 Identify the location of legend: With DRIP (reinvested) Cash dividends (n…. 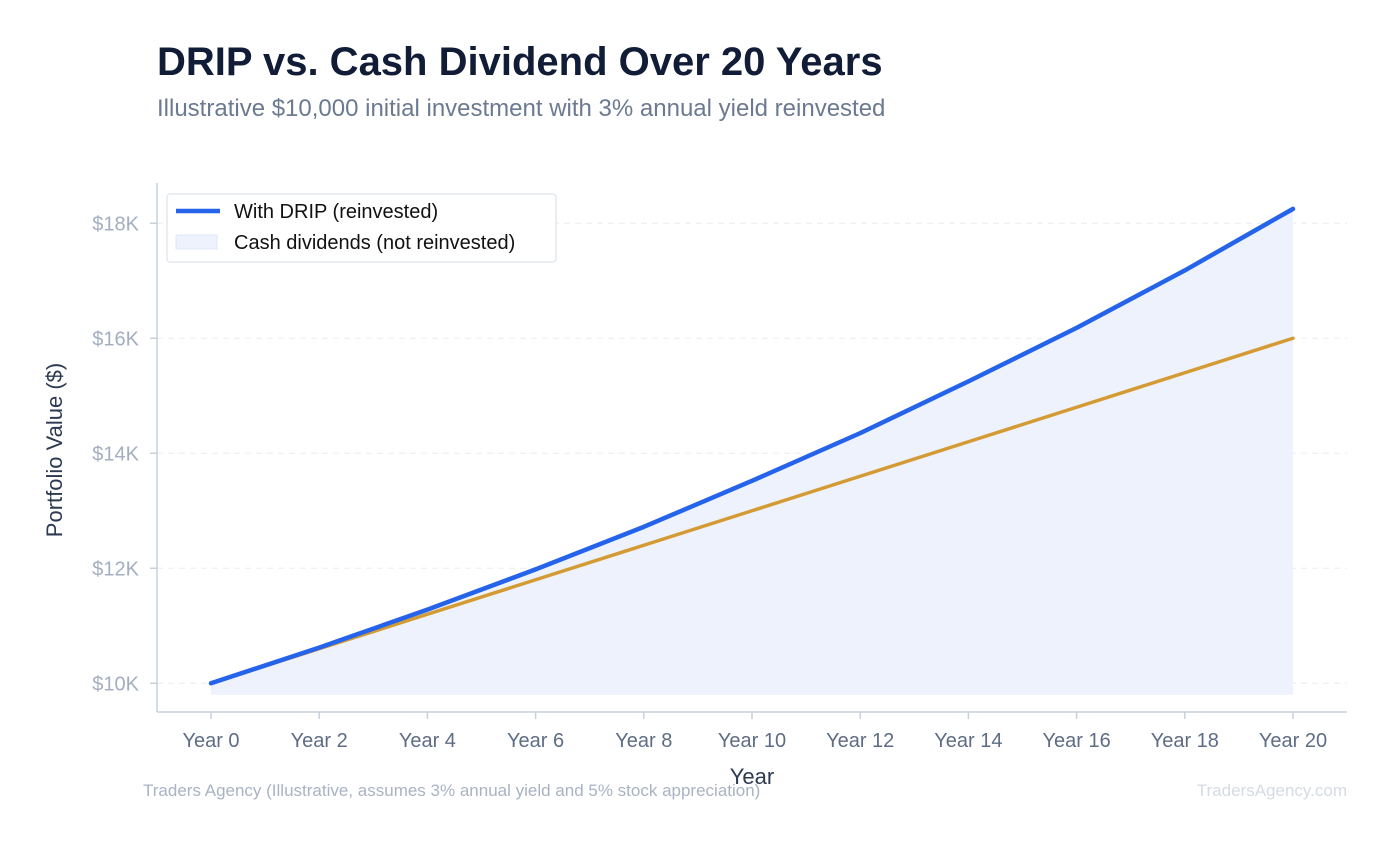
(361, 228).